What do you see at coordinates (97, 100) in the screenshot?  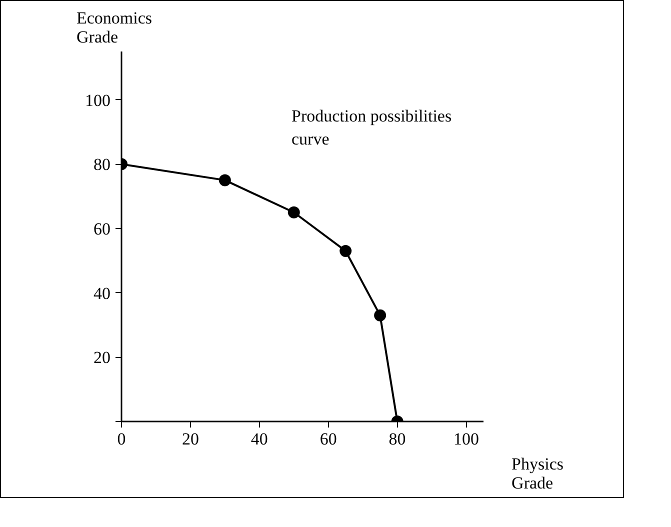 I see `y-tick-label: 100` at bounding box center [97, 100].